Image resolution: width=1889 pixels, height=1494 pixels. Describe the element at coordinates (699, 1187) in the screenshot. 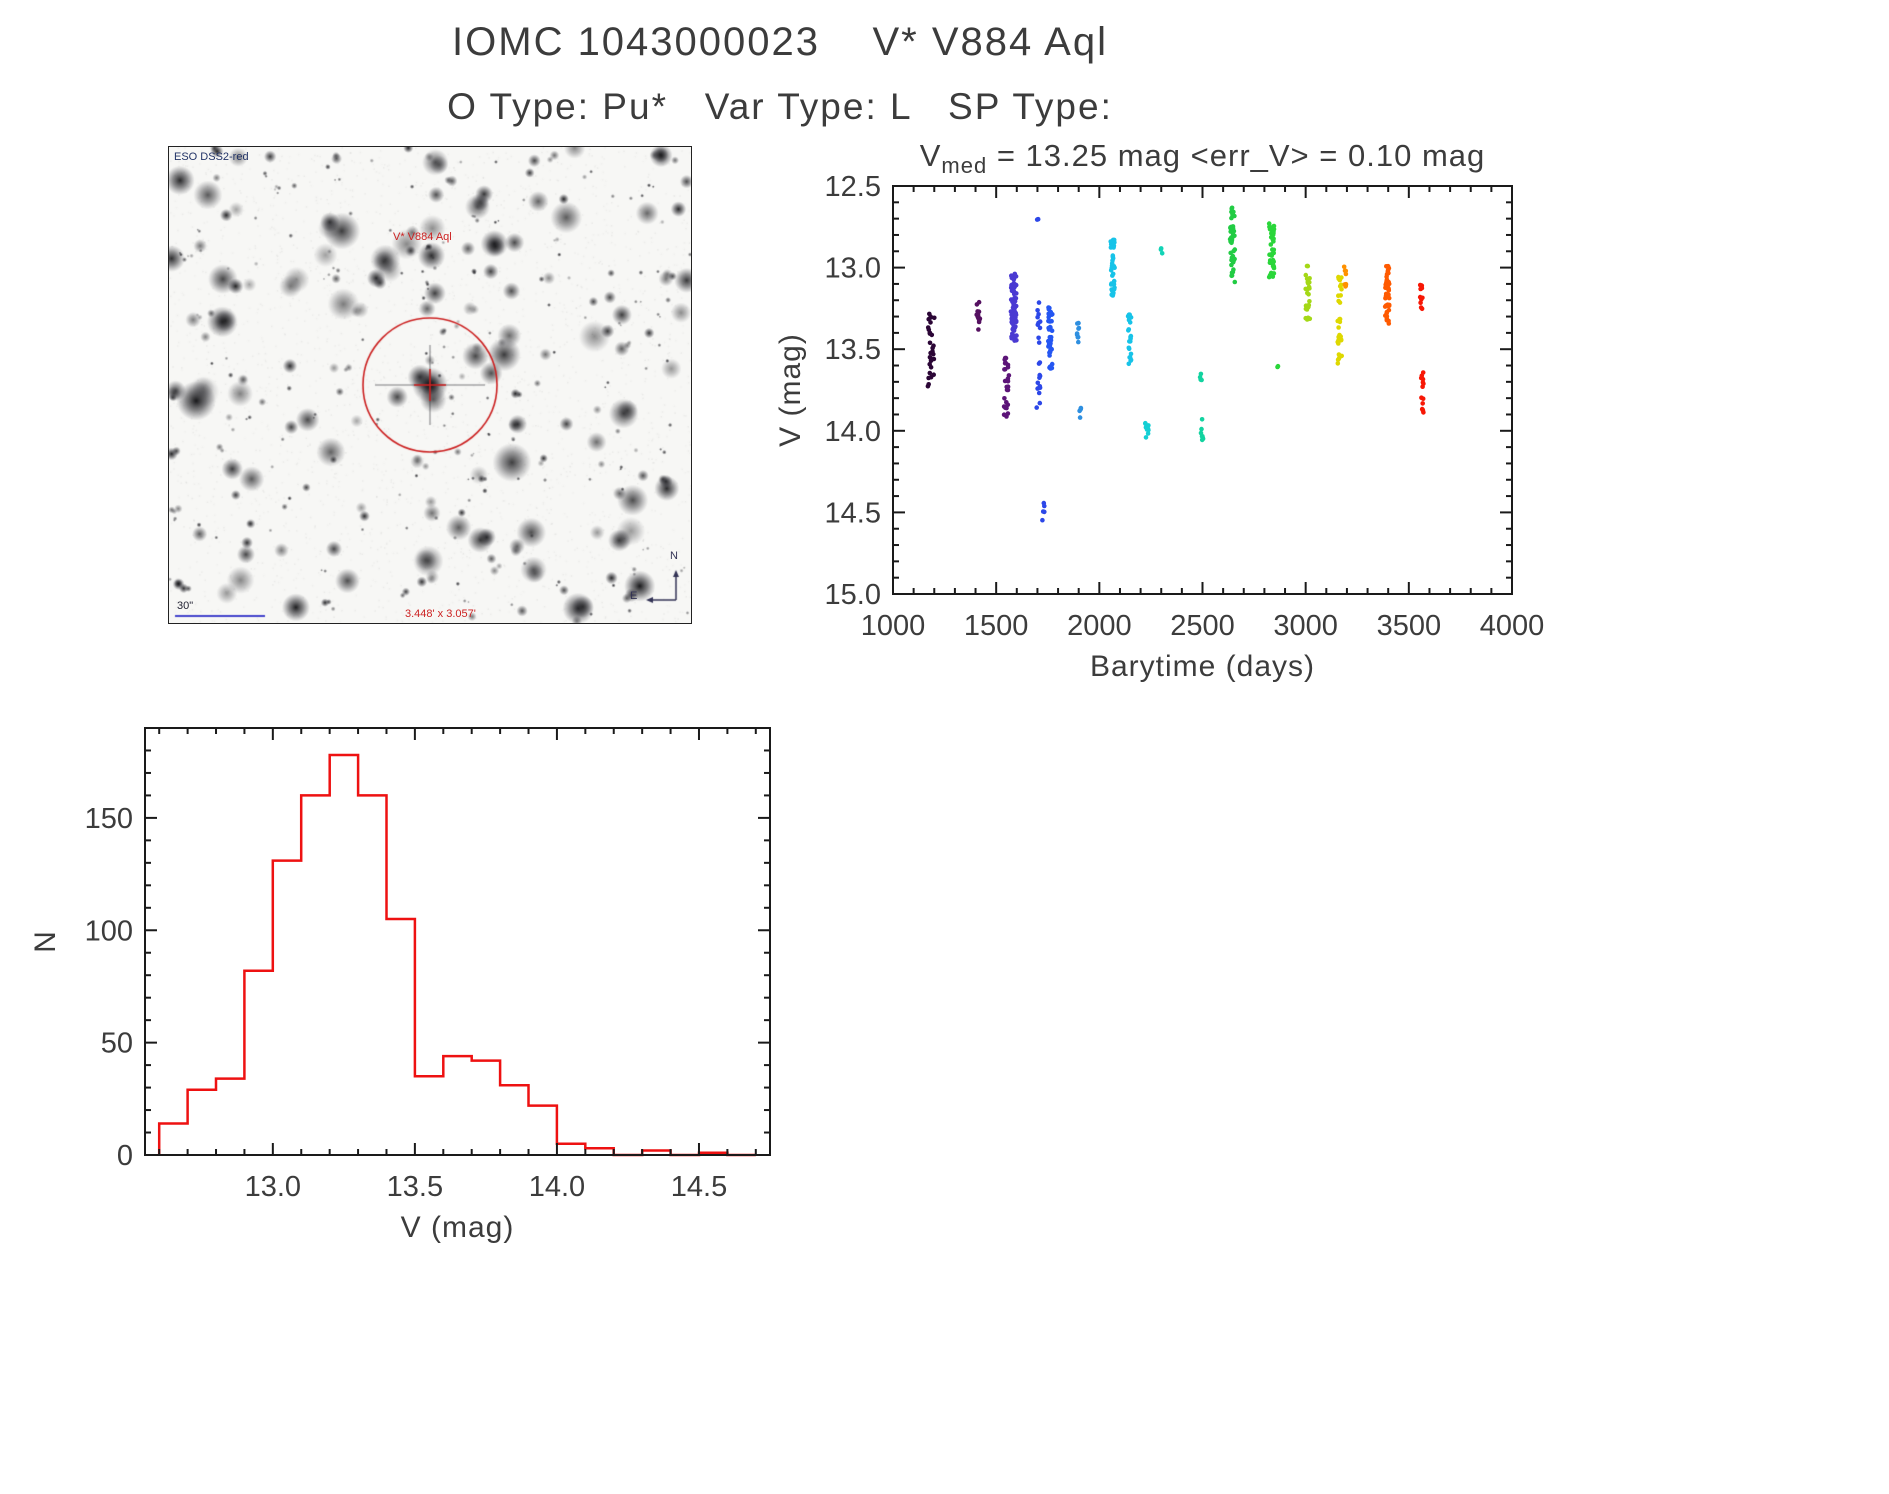

I see `x-tick-label: 14.5` at that location.